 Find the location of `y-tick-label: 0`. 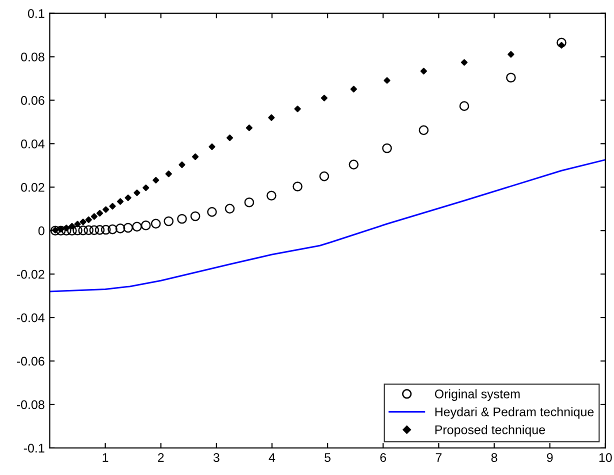

y-tick-label: 0 is located at coordinates (41, 231).